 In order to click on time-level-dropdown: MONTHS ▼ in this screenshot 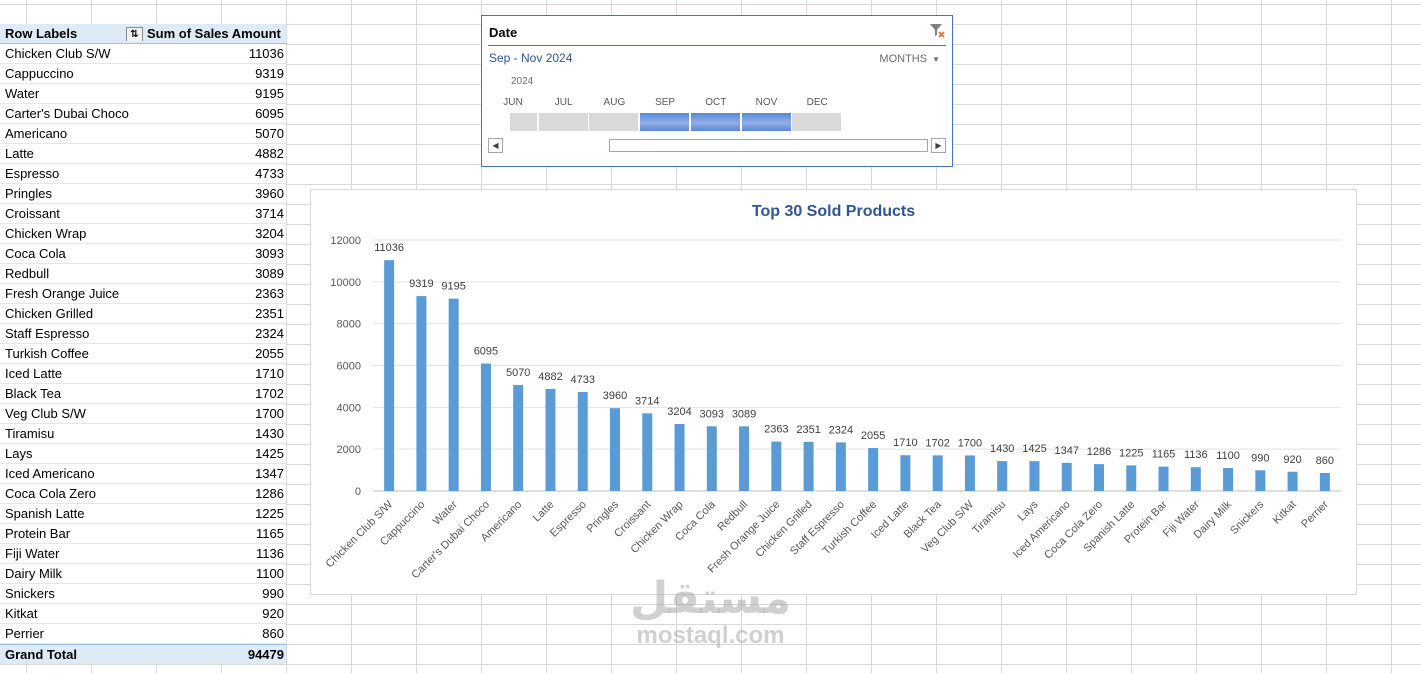, I will do `click(909, 59)`.